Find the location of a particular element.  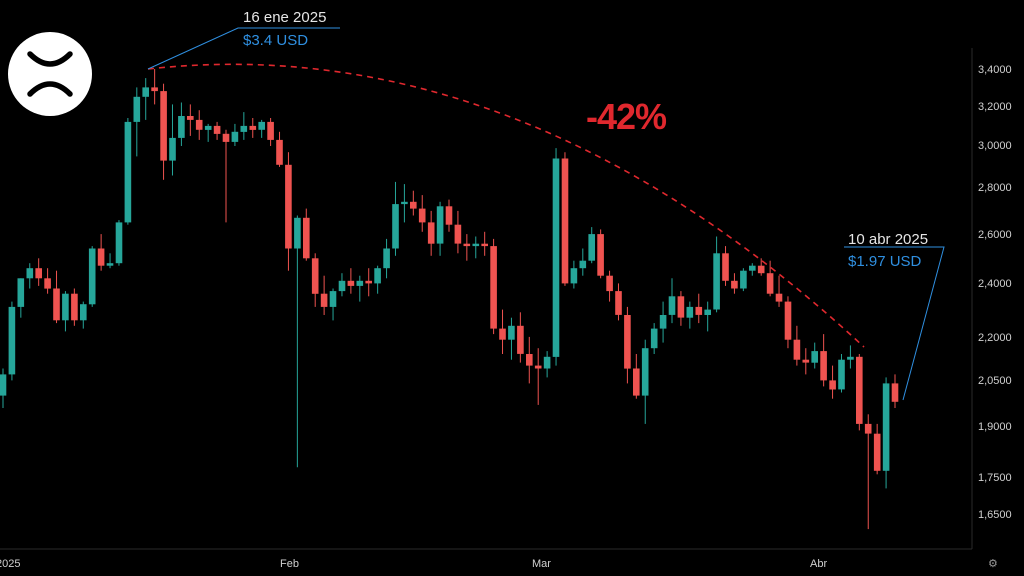

y-tick-label: 2,6000 is located at coordinates (995, 235).